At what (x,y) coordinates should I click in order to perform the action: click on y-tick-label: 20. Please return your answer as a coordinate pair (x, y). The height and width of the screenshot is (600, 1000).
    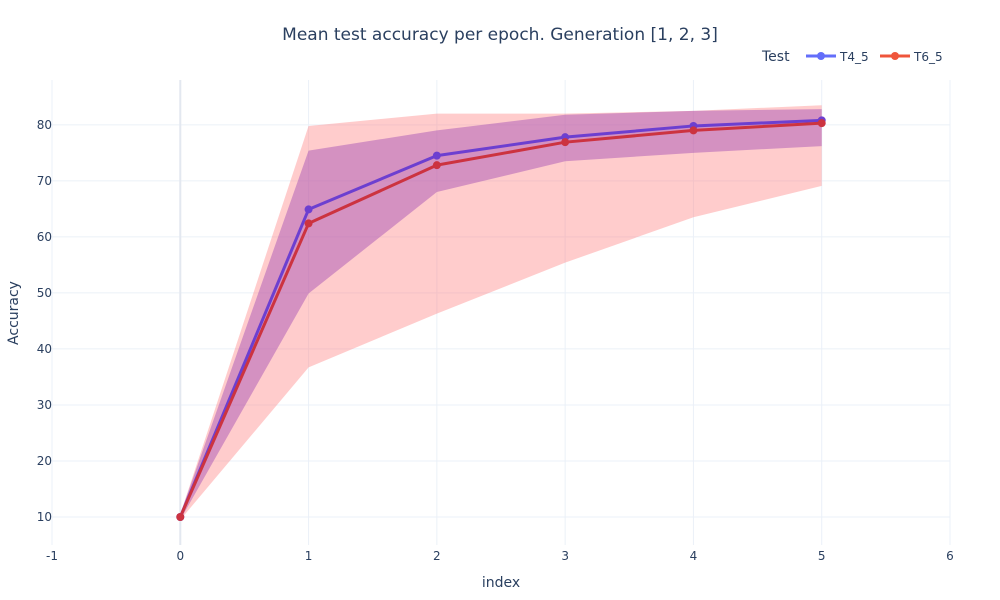
    Looking at the image, I should click on (44, 461).